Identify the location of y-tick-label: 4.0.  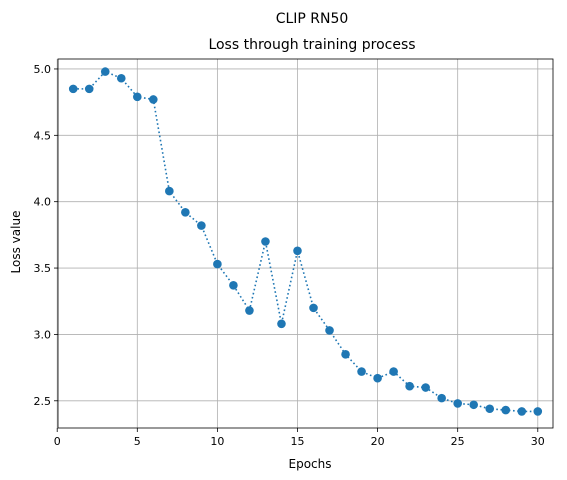
(43, 202).